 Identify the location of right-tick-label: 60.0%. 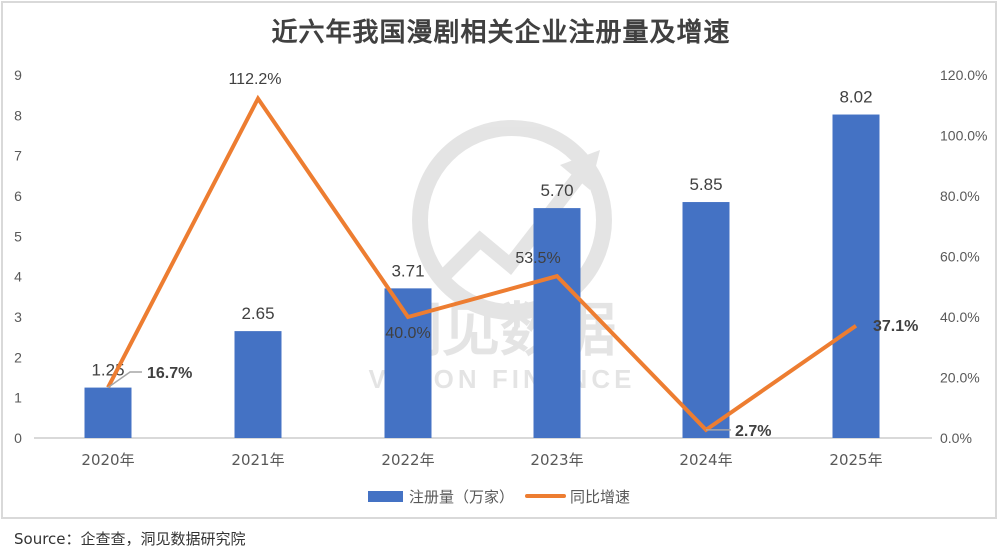
(960, 257).